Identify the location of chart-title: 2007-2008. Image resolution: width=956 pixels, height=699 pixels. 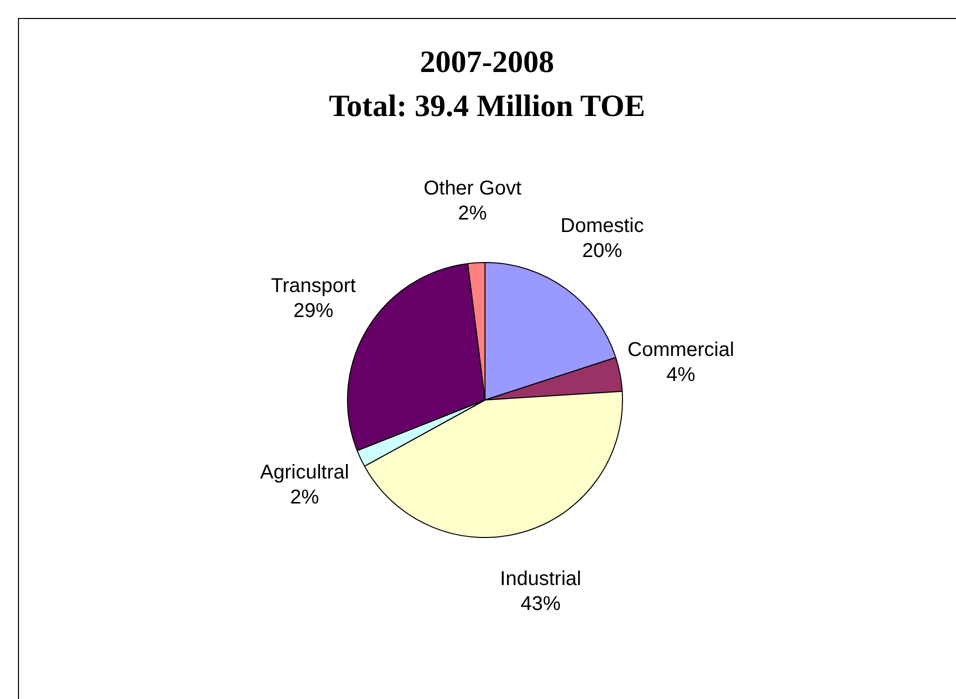
(487, 62).